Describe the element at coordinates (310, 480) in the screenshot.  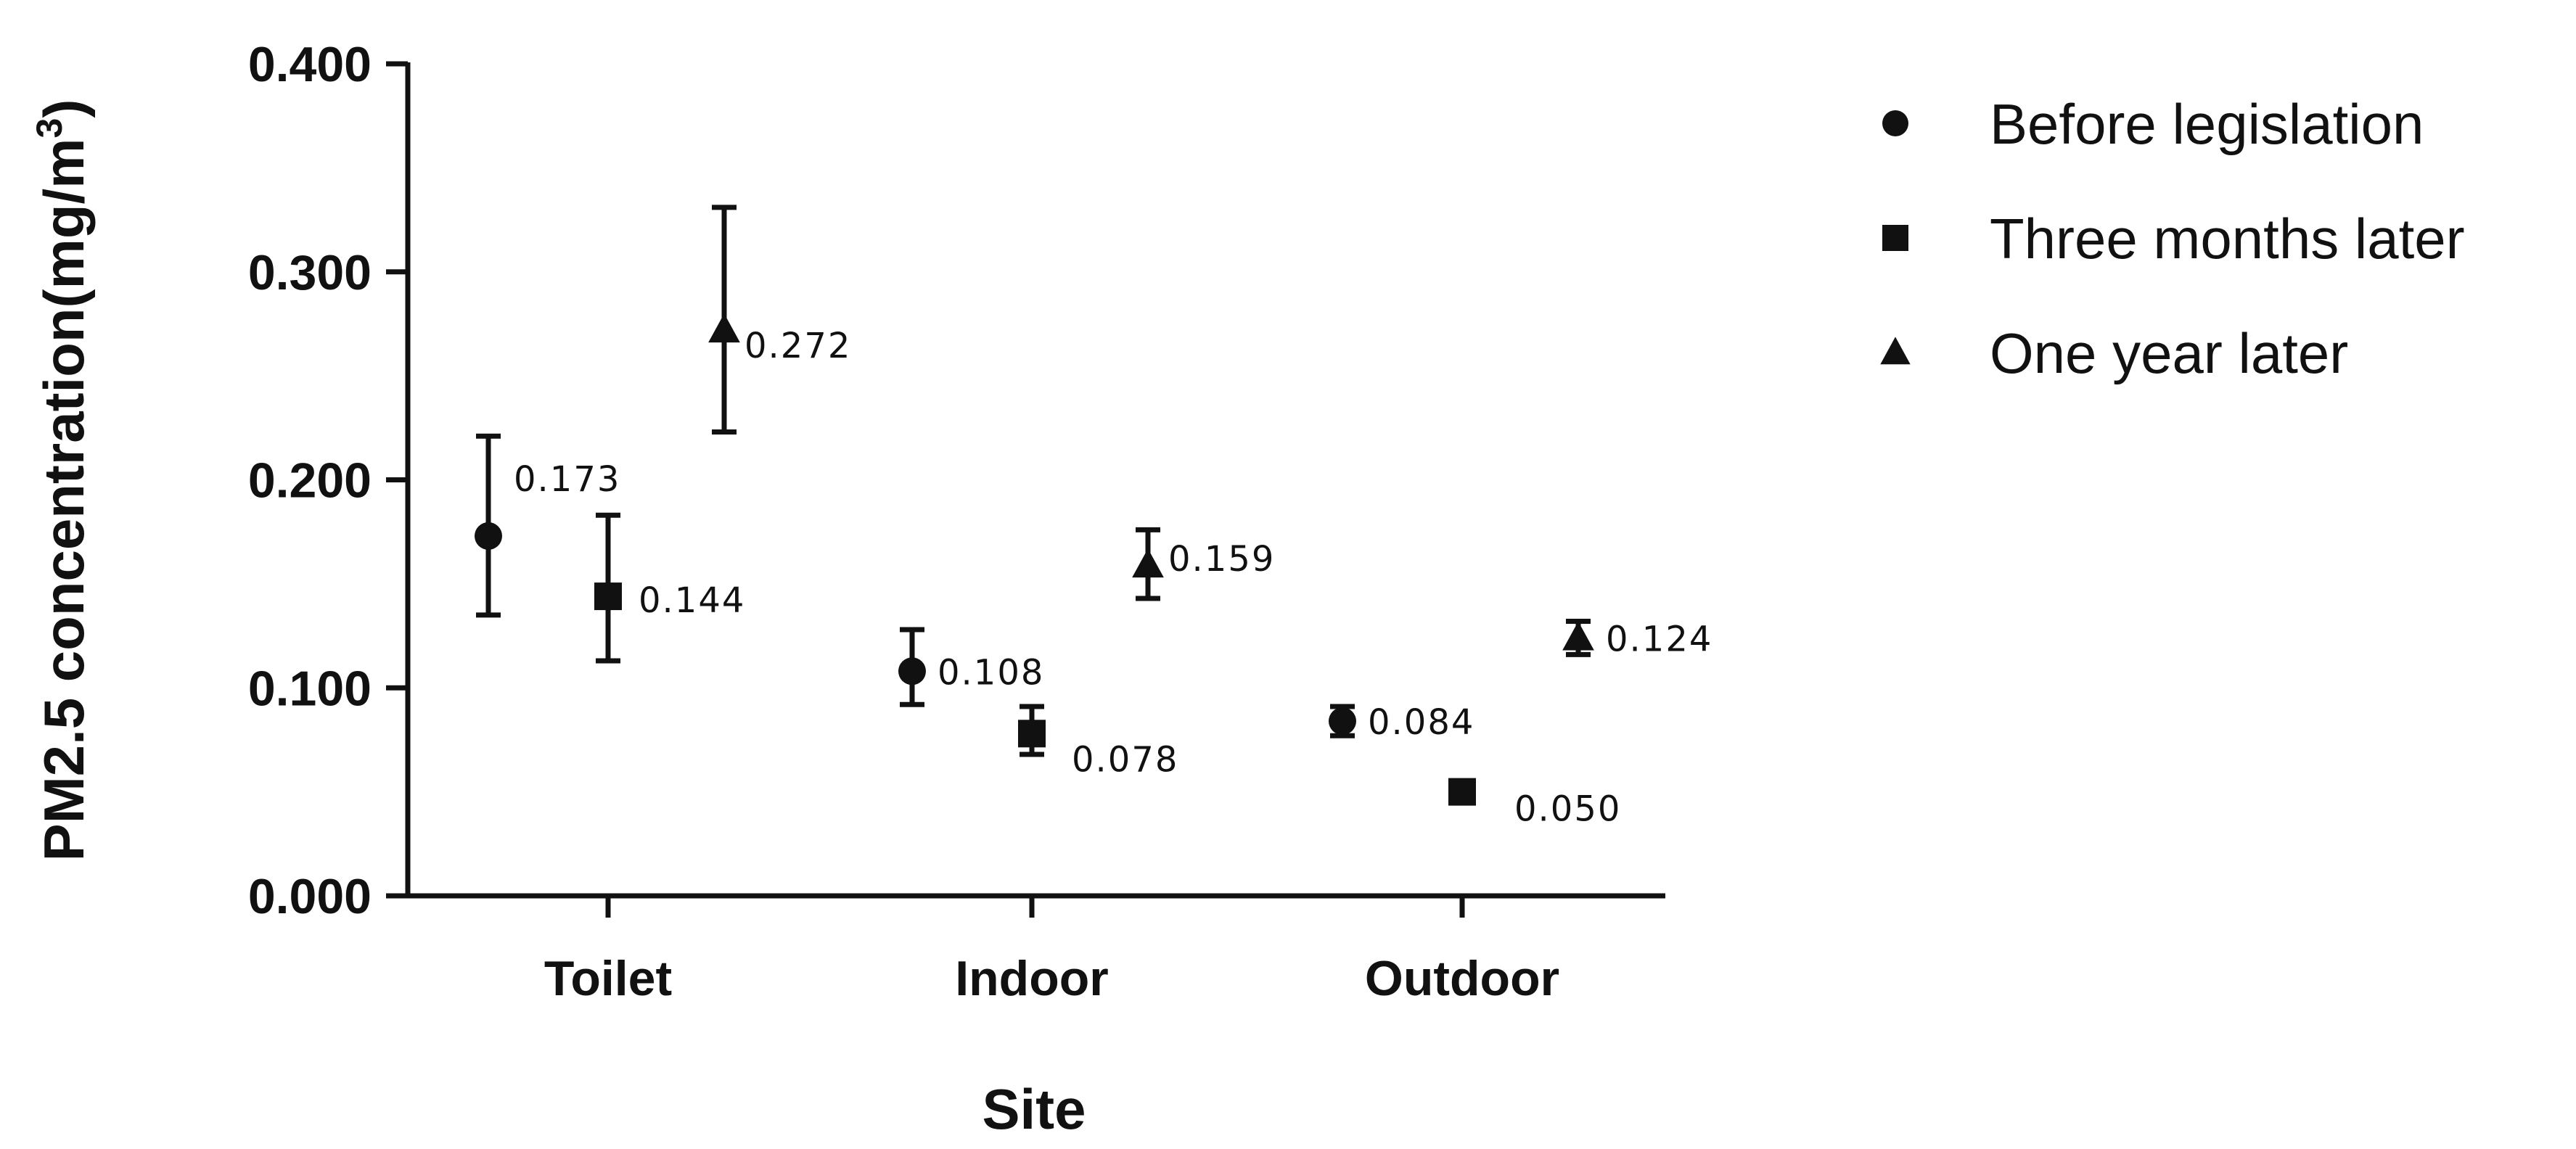
I see `y-tick-label: 0.200` at that location.